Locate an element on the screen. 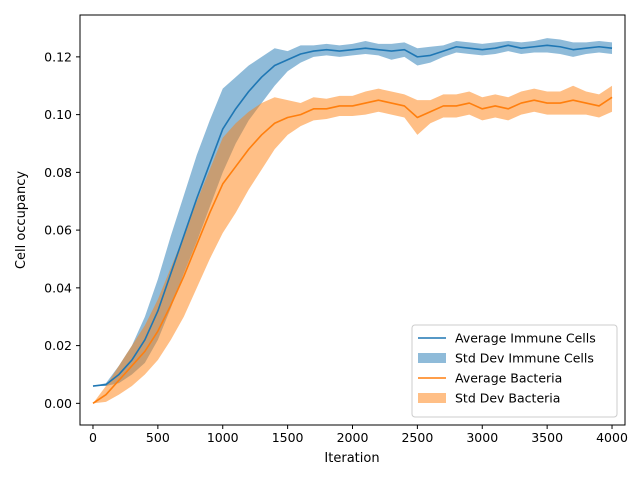  legend-label-std-dev-immune-cells: Std Dev Immune Cells is located at coordinates (524, 358).